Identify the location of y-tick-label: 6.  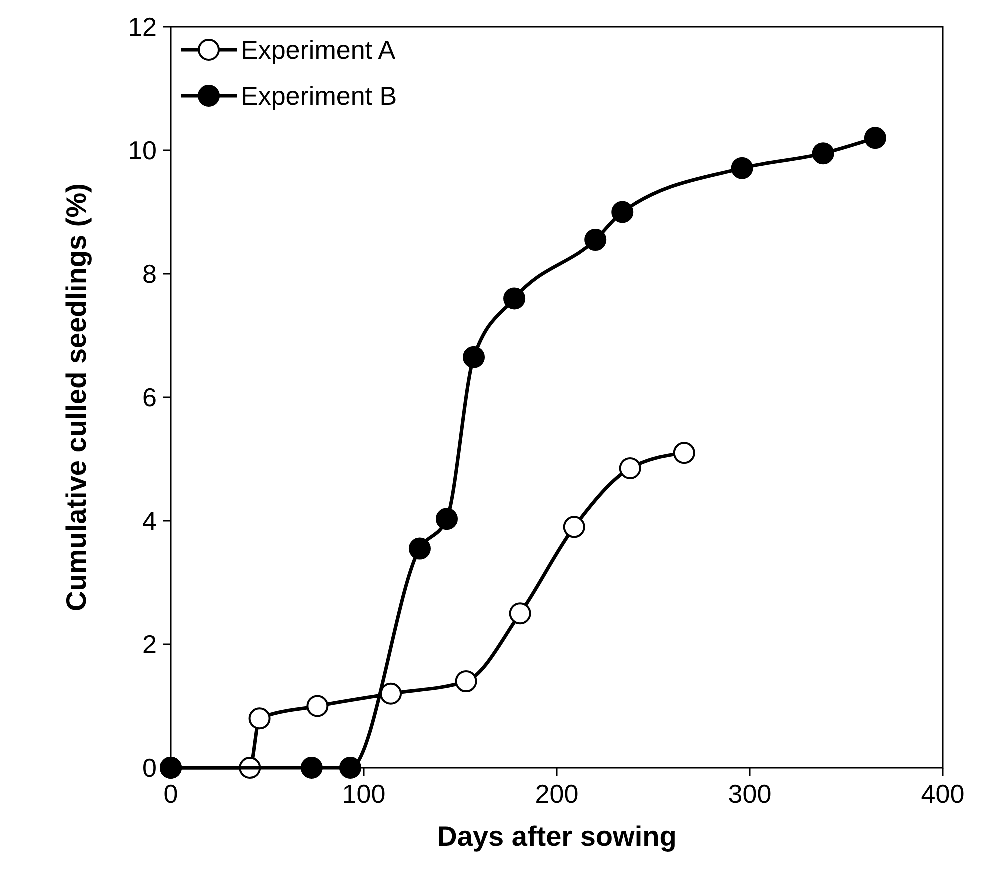
(149, 397).